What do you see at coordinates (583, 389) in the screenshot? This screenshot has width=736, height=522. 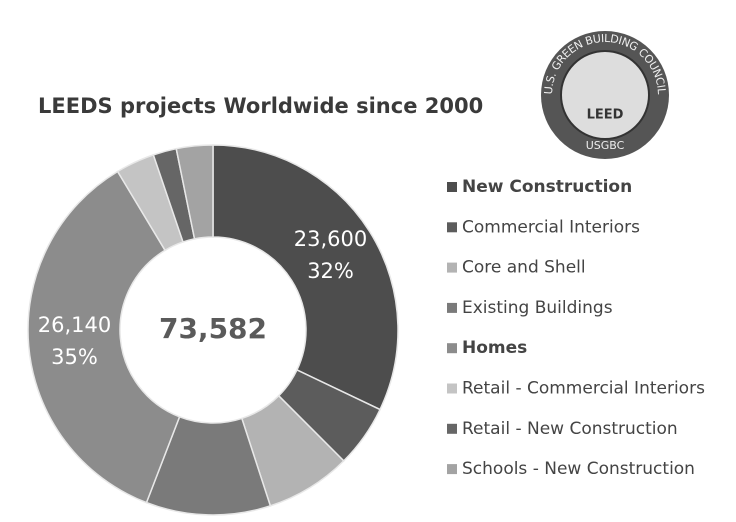 I see `legend-label: Retail - Commercial Interiors` at bounding box center [583, 389].